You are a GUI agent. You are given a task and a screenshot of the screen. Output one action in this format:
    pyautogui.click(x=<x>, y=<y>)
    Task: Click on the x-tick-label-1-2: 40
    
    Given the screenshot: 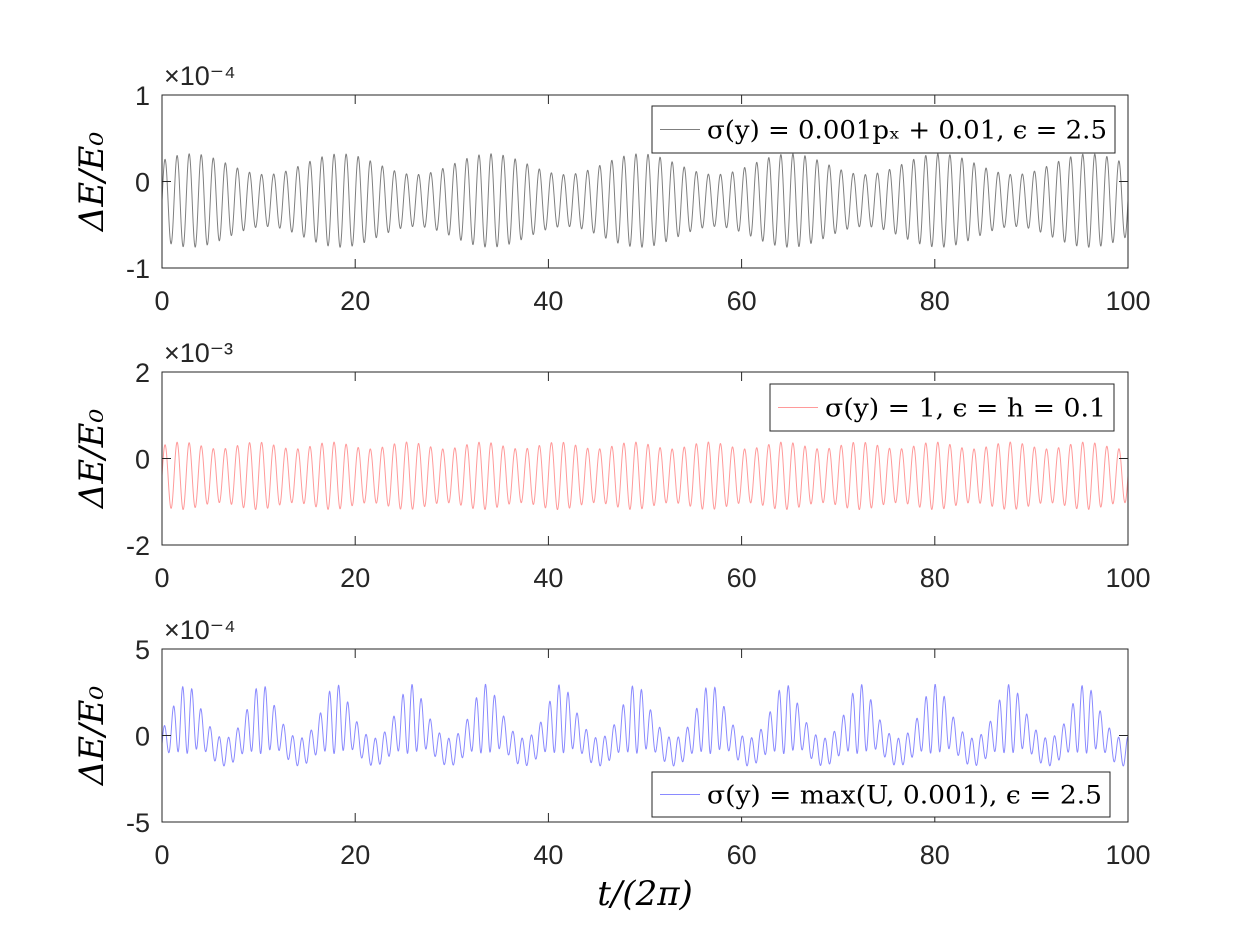 What is the action you would take?
    pyautogui.click(x=548, y=301)
    